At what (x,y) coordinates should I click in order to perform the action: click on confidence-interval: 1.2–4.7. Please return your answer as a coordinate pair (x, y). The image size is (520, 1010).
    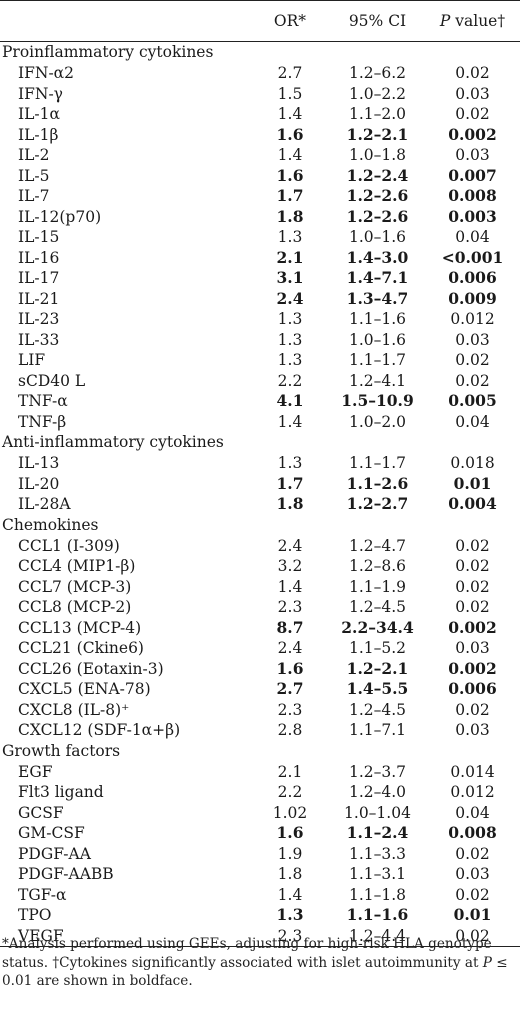
    Looking at the image, I should click on (377, 545).